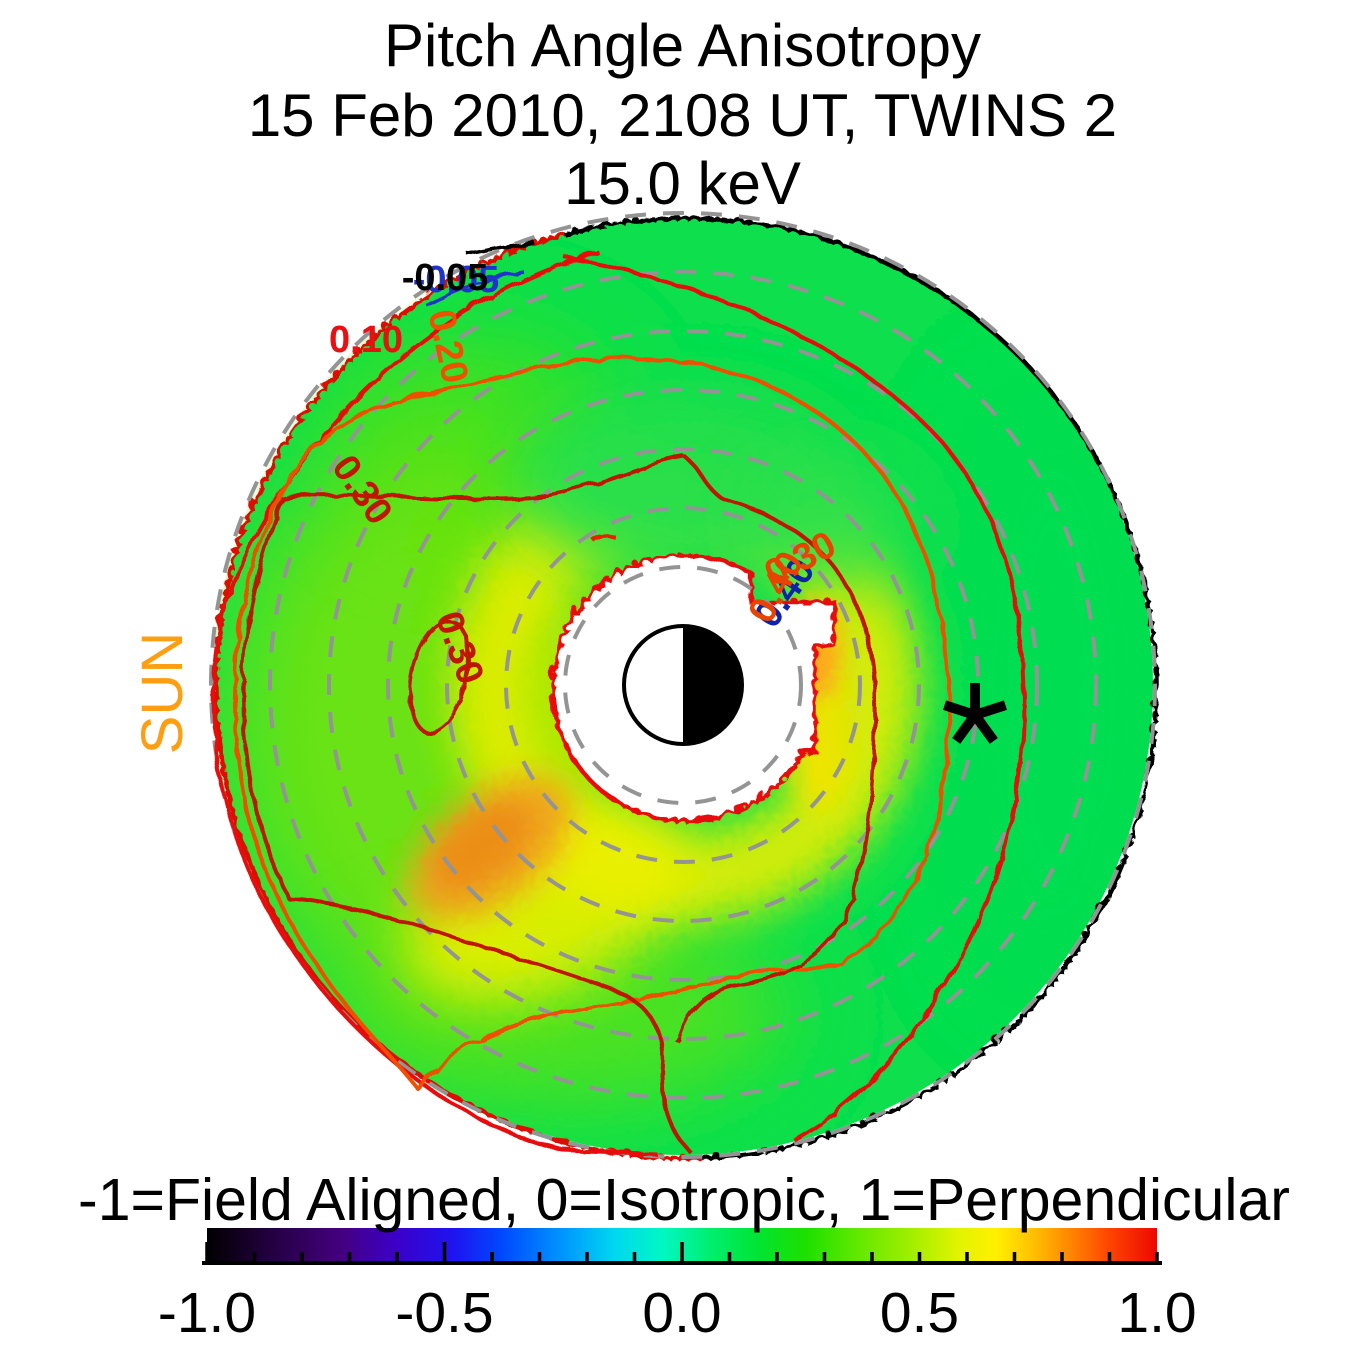  I want to click on colorbar-tick-label: -0.5, so click(444, 1313).